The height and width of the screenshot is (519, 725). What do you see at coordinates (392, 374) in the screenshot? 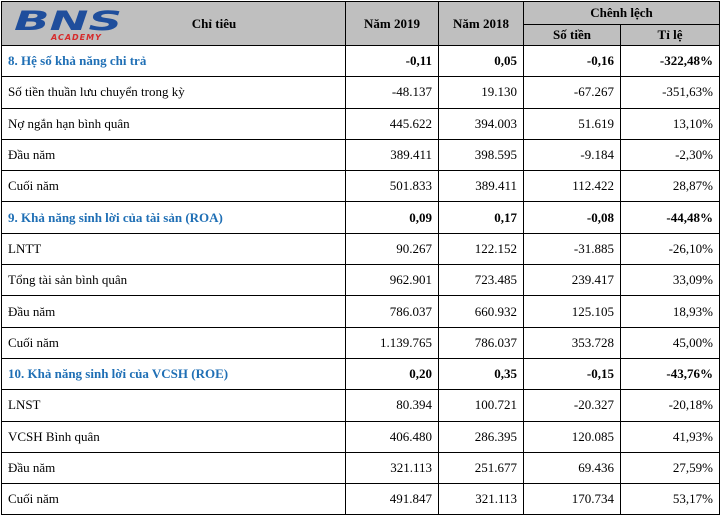
I see `value-2019: 0,20` at bounding box center [392, 374].